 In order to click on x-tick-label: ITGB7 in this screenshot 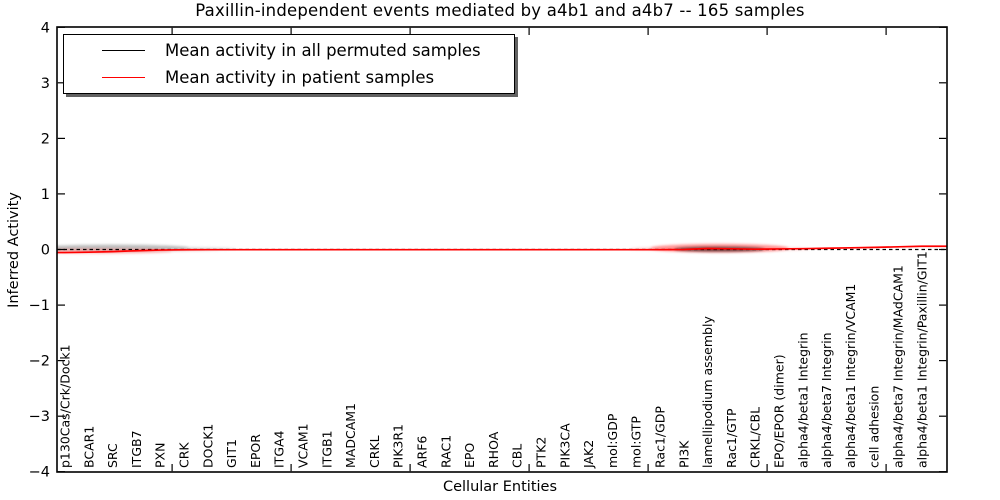, I will do `click(136, 449)`.